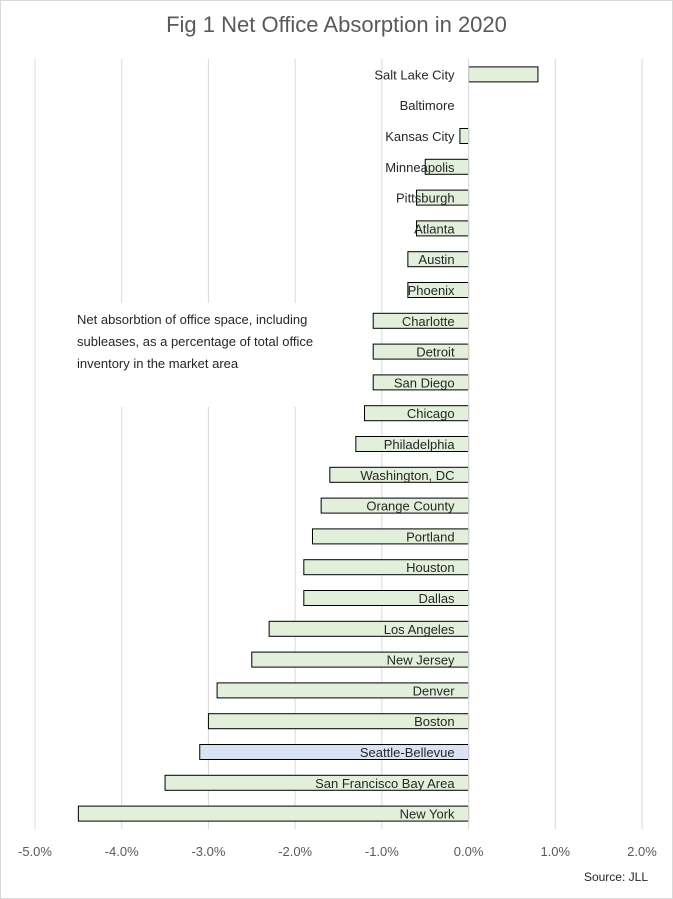 The height and width of the screenshot is (899, 673). I want to click on chart-title: Fig 1 Net Office Absorption in 2020, so click(336, 24).